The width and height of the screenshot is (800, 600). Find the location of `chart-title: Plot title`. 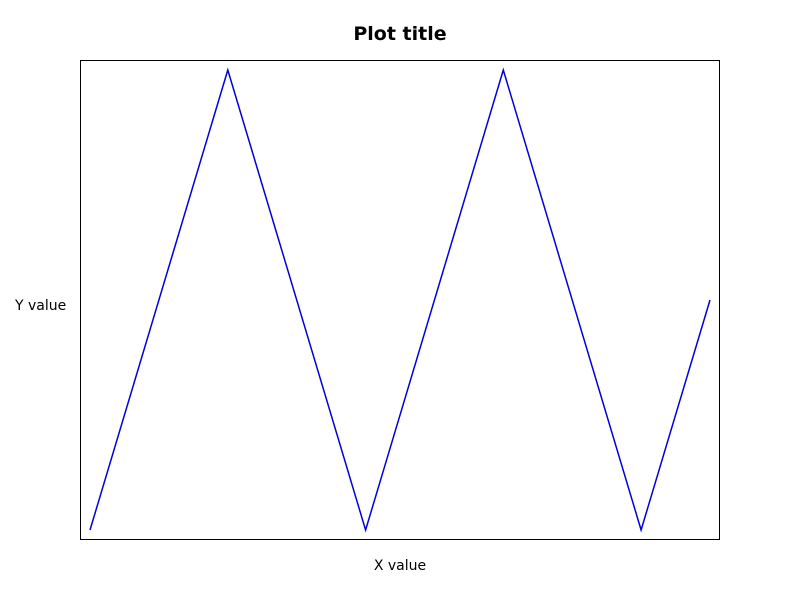

chart-title: Plot title is located at coordinates (399, 34).